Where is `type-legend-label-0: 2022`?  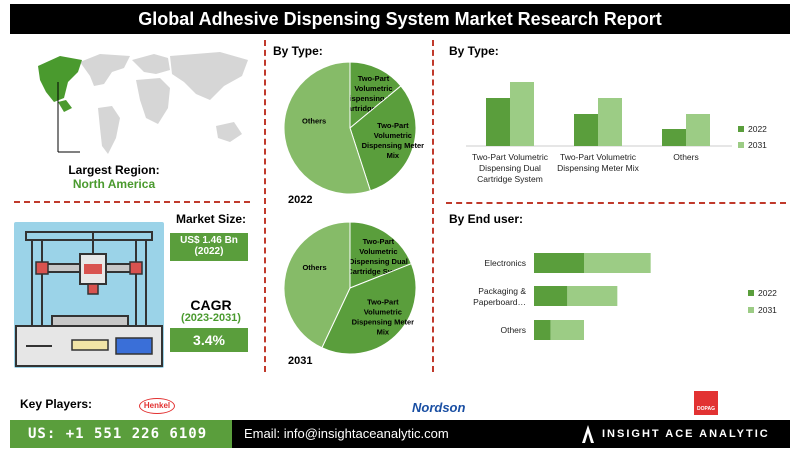
type-legend-label-0: 2022 is located at coordinates (757, 129).